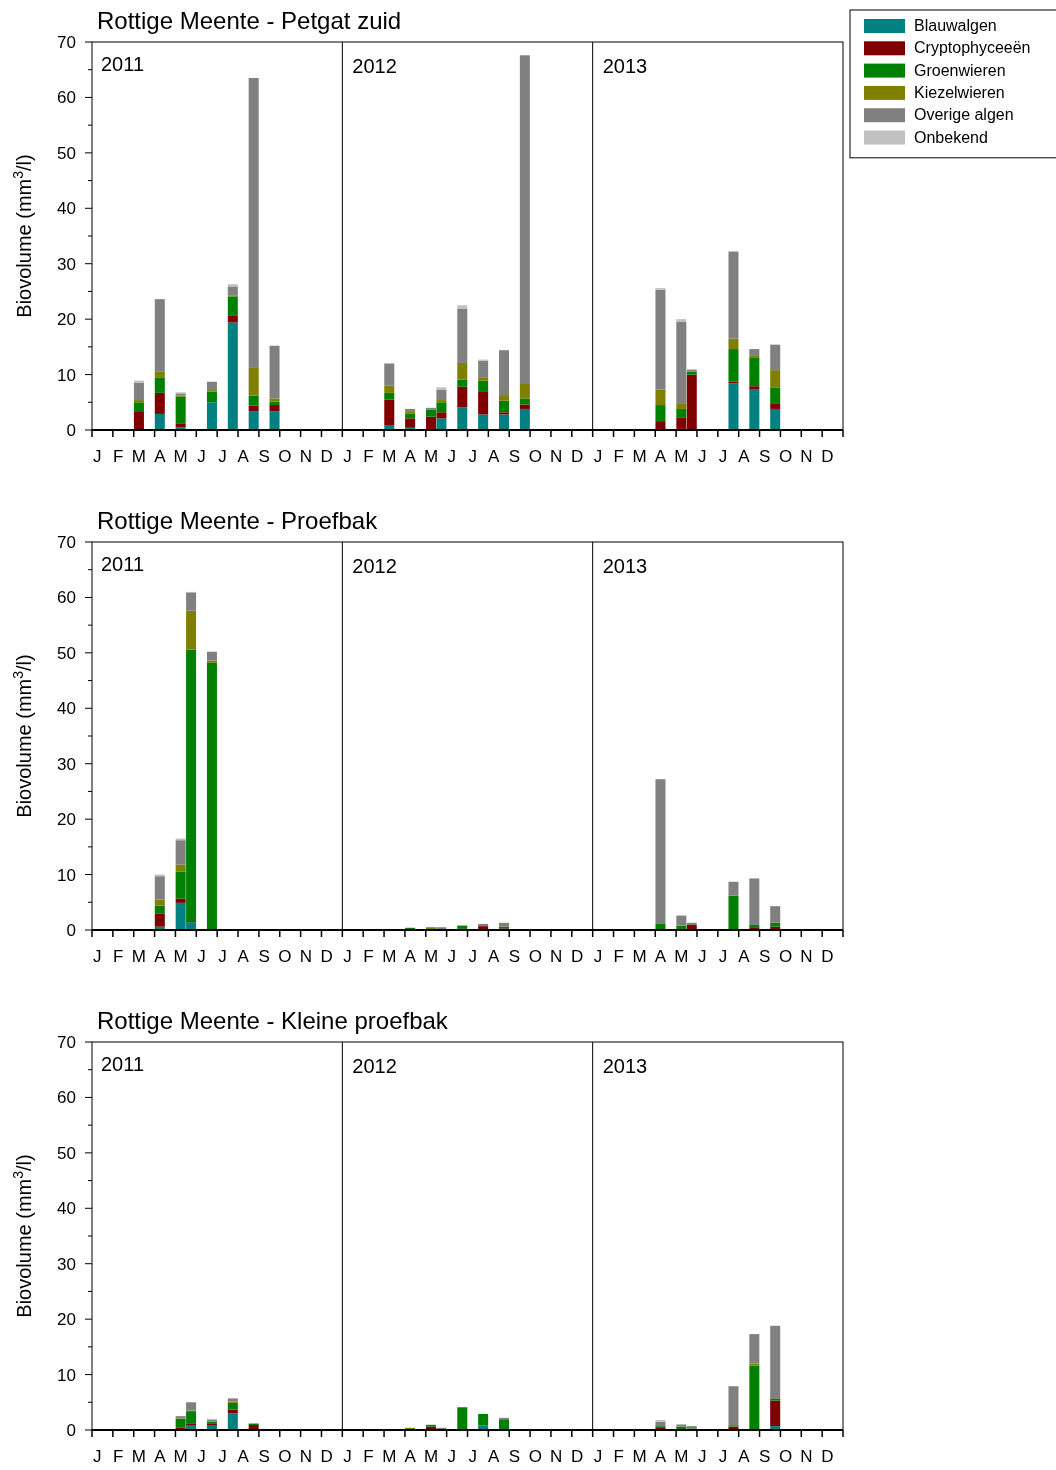  Describe the element at coordinates (964, 115) in the screenshot. I see `legend-label: Overige algen` at that location.